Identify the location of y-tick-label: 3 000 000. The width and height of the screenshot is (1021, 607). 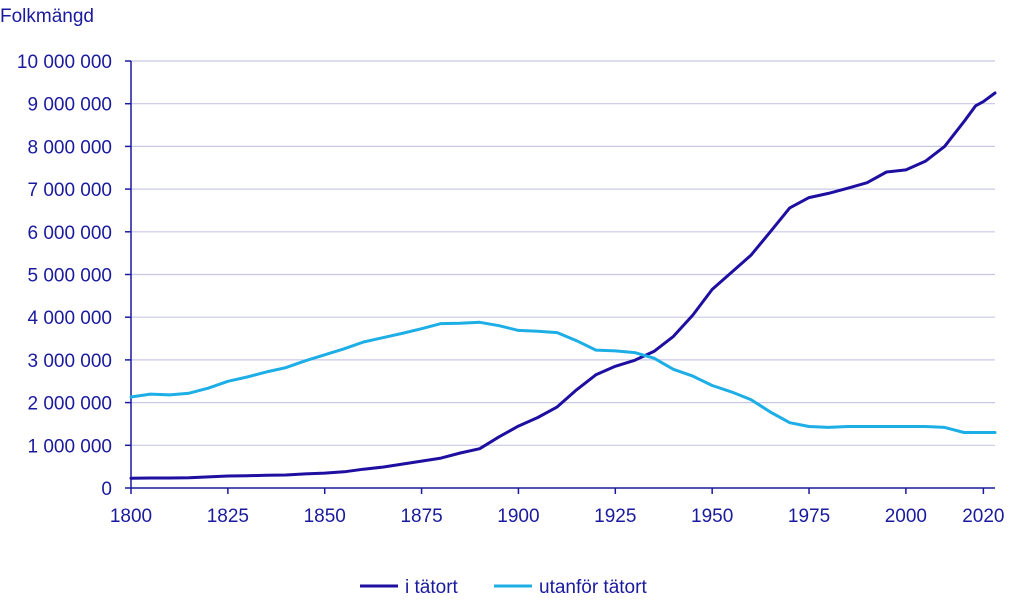
(69, 361).